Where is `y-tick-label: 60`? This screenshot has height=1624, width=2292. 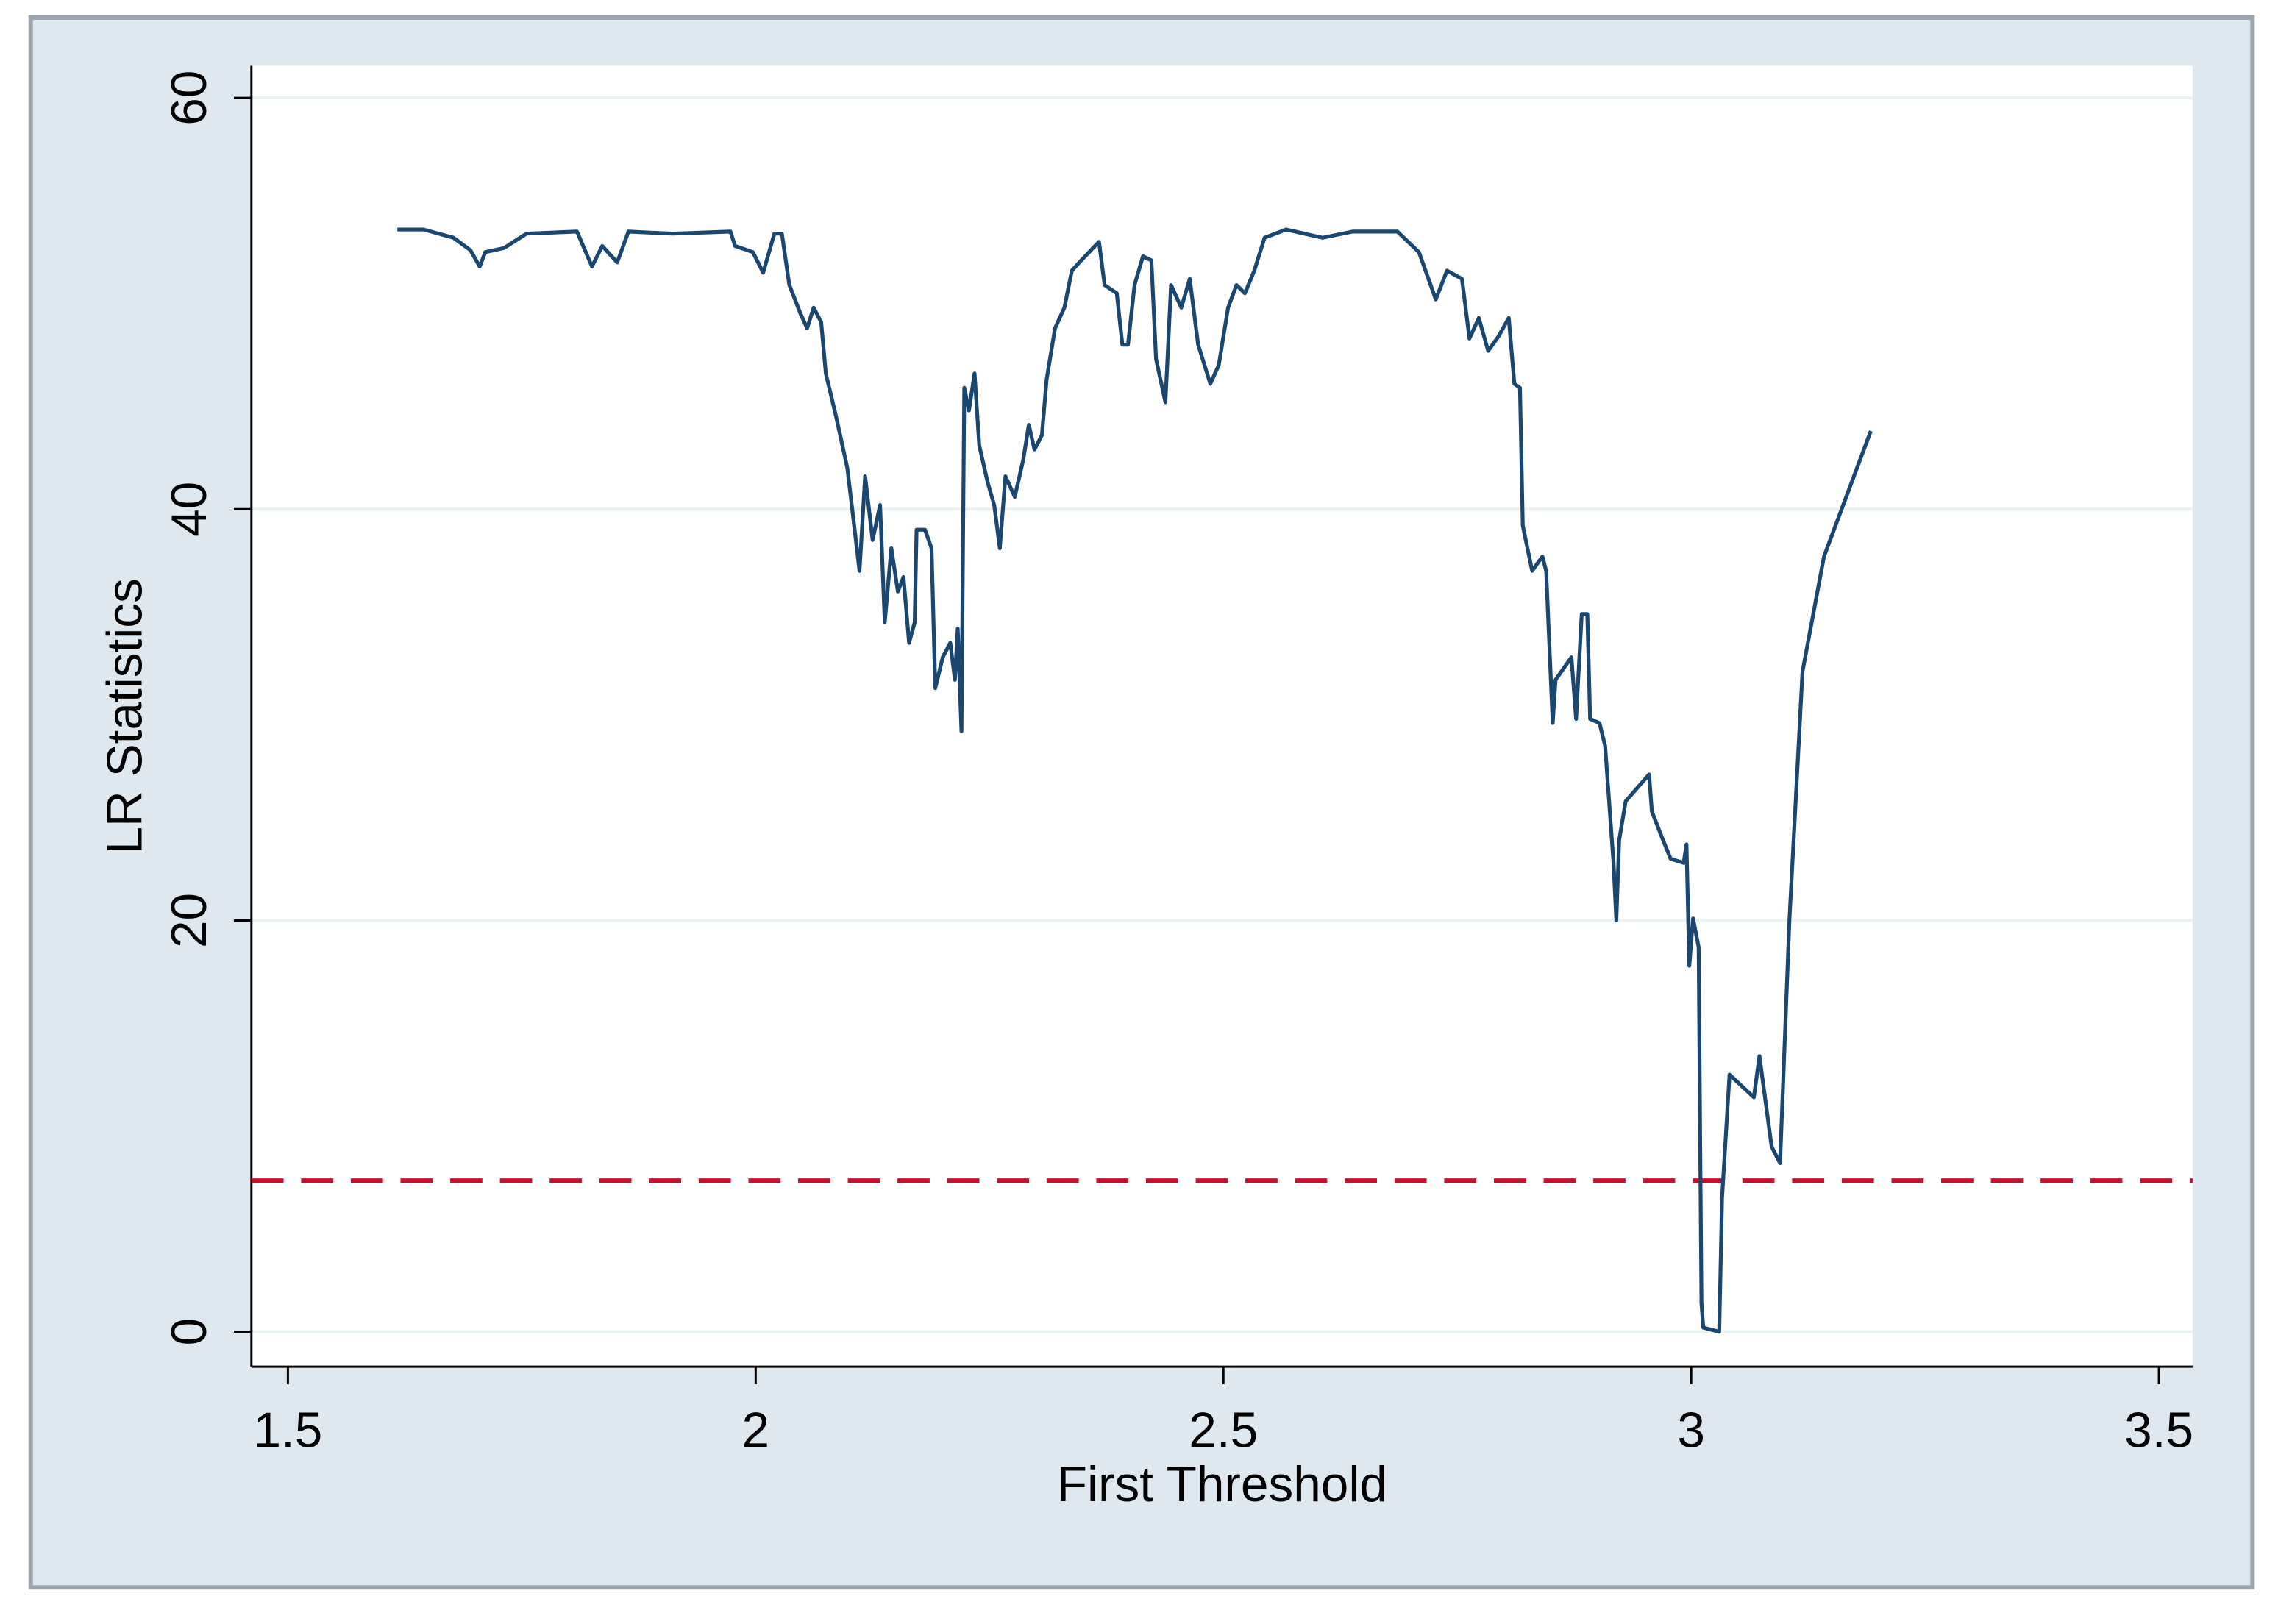
y-tick-label: 60 is located at coordinates (189, 98).